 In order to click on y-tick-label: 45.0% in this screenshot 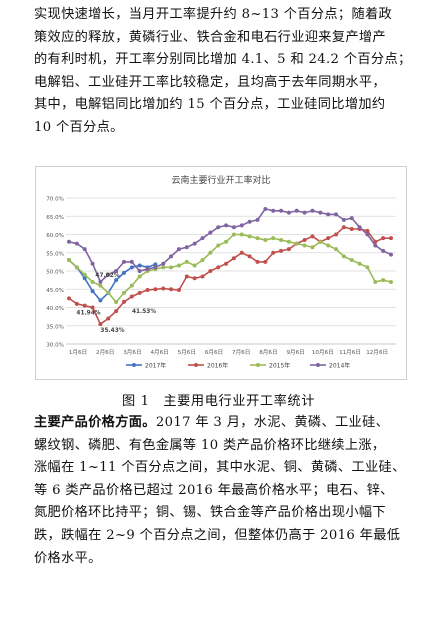, I will do `click(55, 291)`.